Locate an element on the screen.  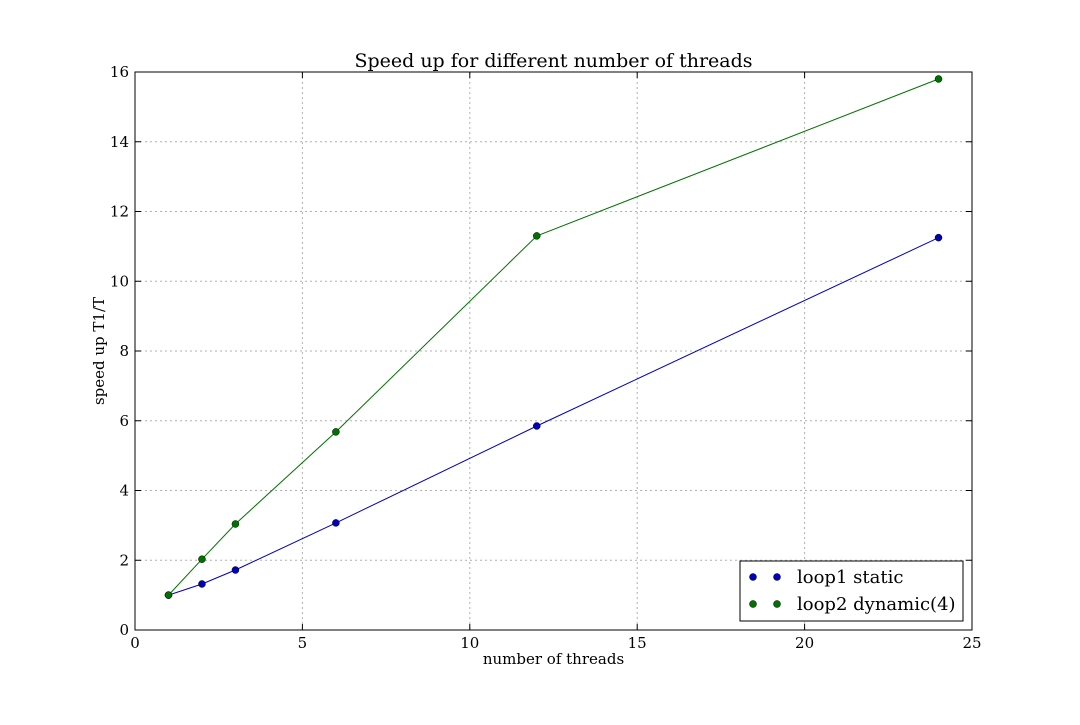
legend-label: loop2 dynamic(4) is located at coordinates (876, 604).